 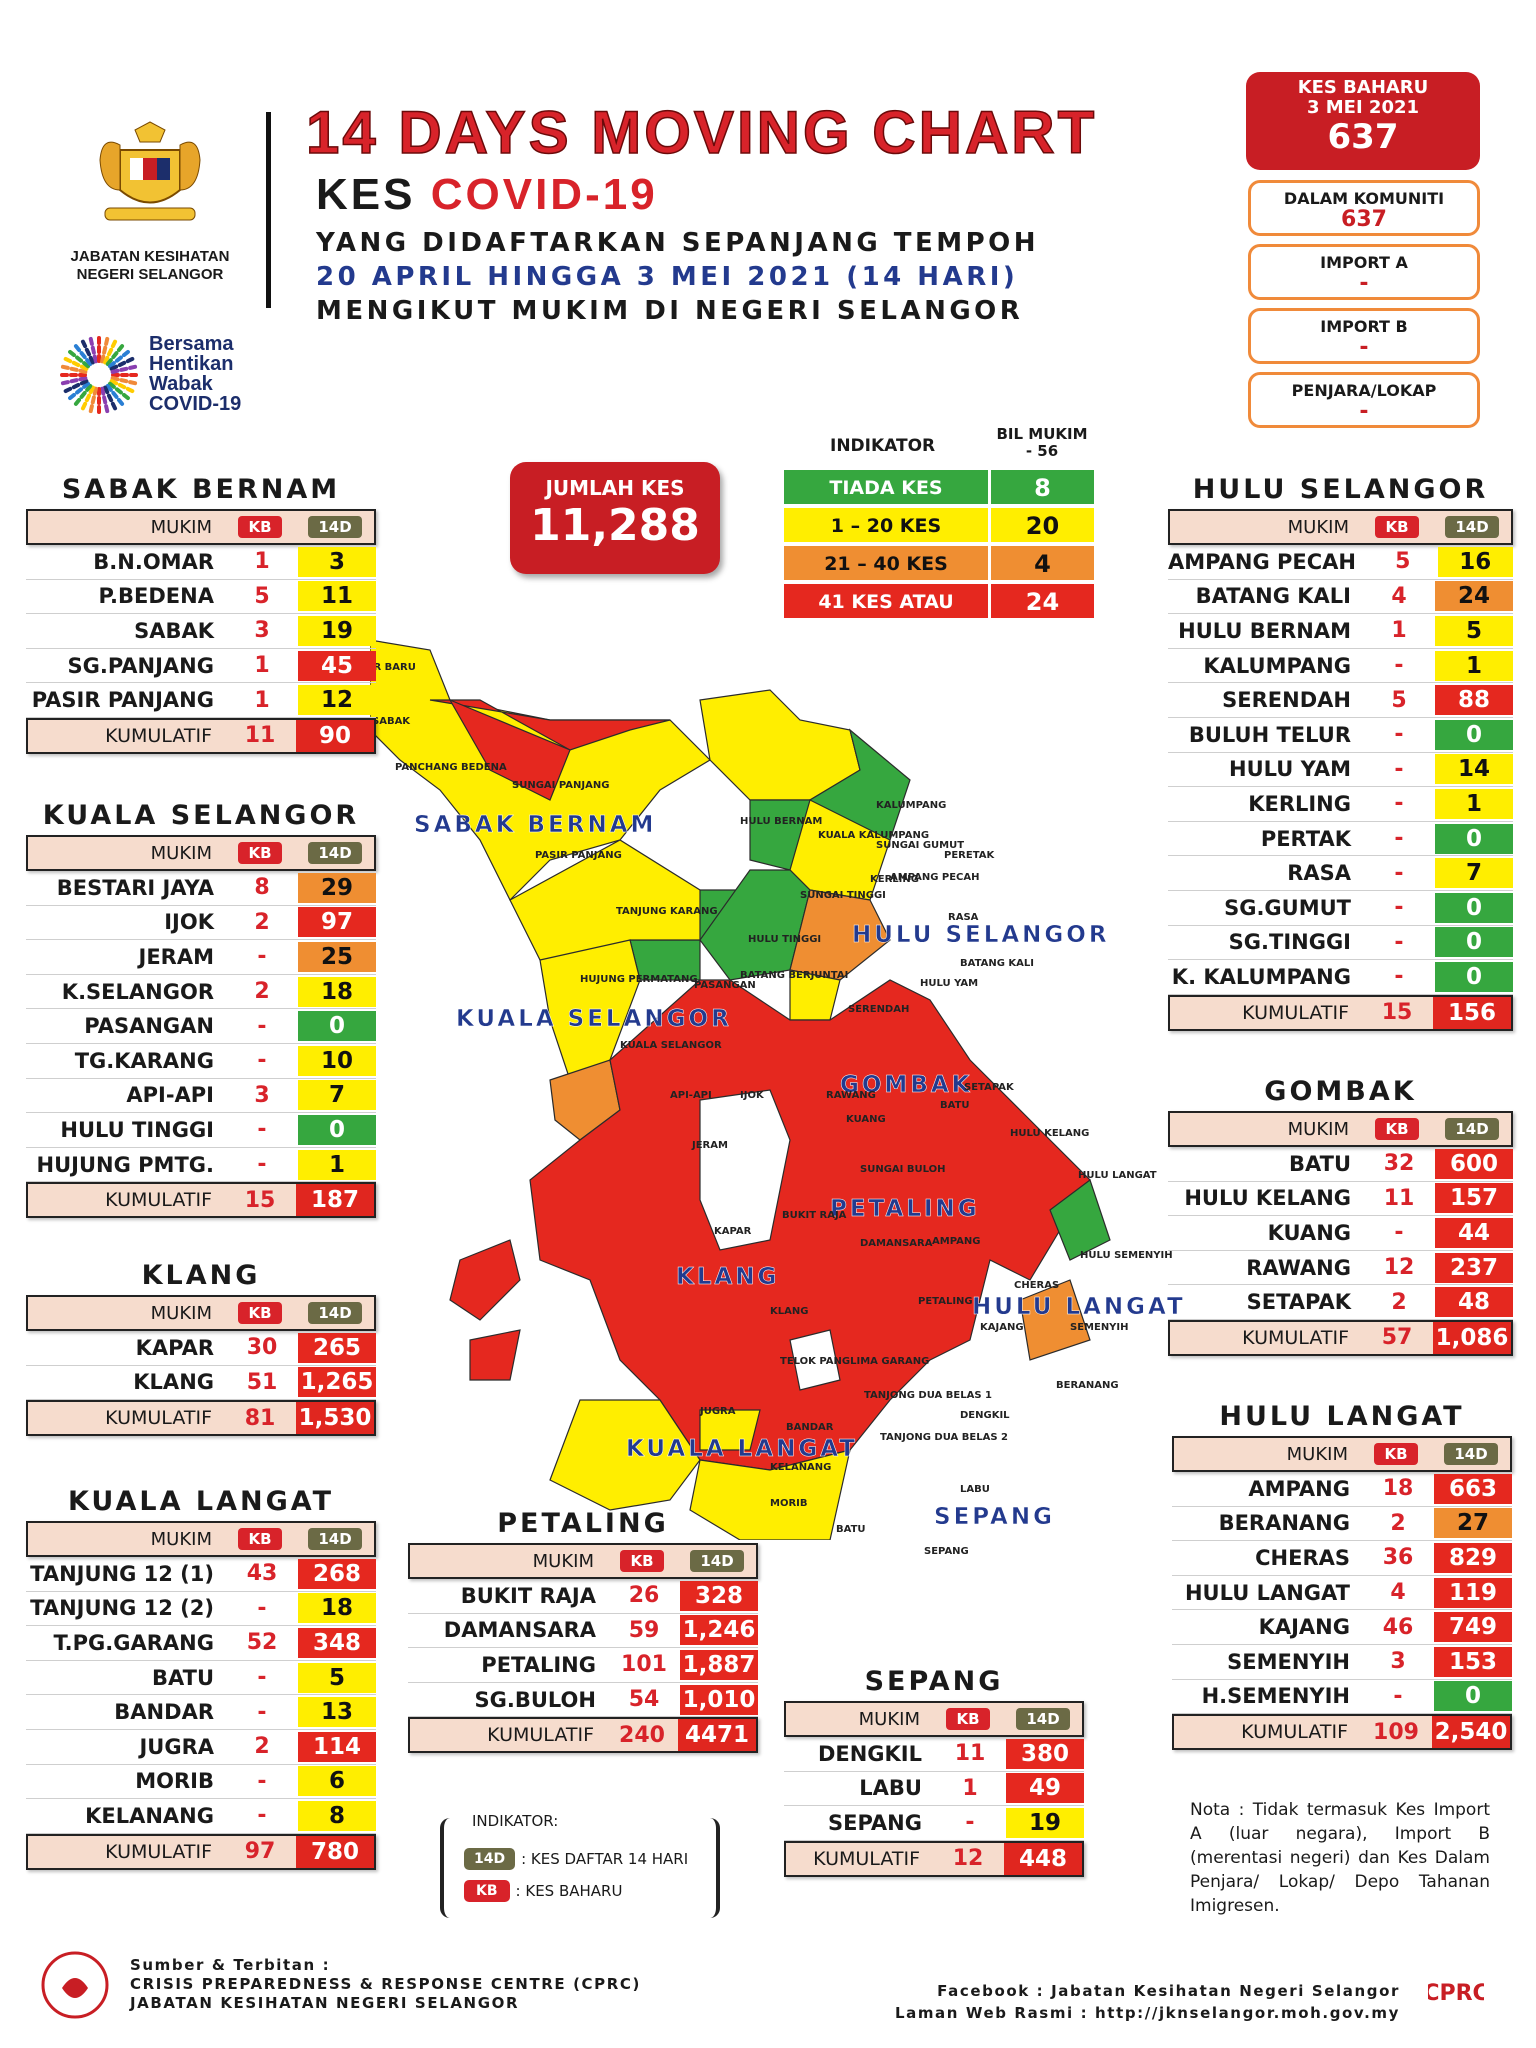 I want to click on map-label-kuala-selangor: KUALA SELANGOR, so click(x=594, y=1019).